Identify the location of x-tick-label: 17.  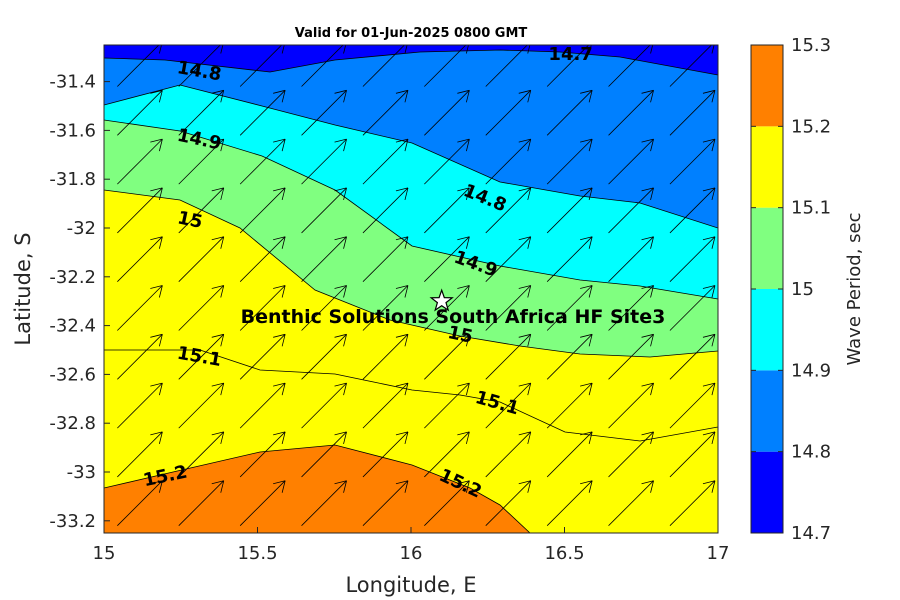
(718, 553).